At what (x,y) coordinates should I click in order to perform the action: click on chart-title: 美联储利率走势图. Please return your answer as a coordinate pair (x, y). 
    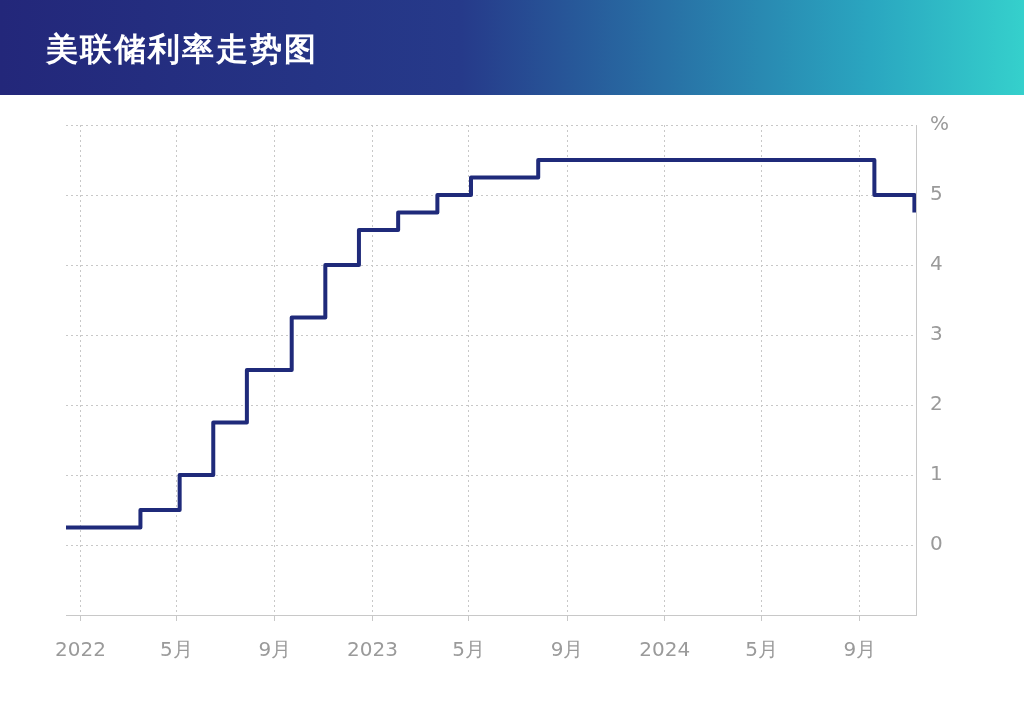
    Looking at the image, I should click on (182, 49).